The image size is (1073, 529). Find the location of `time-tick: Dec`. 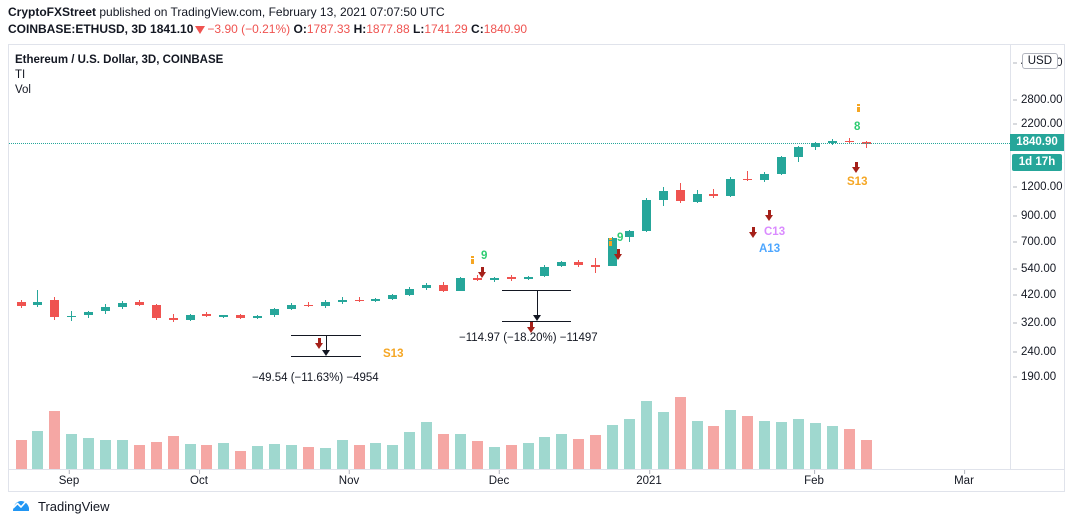

time-tick: Dec is located at coordinates (499, 481).